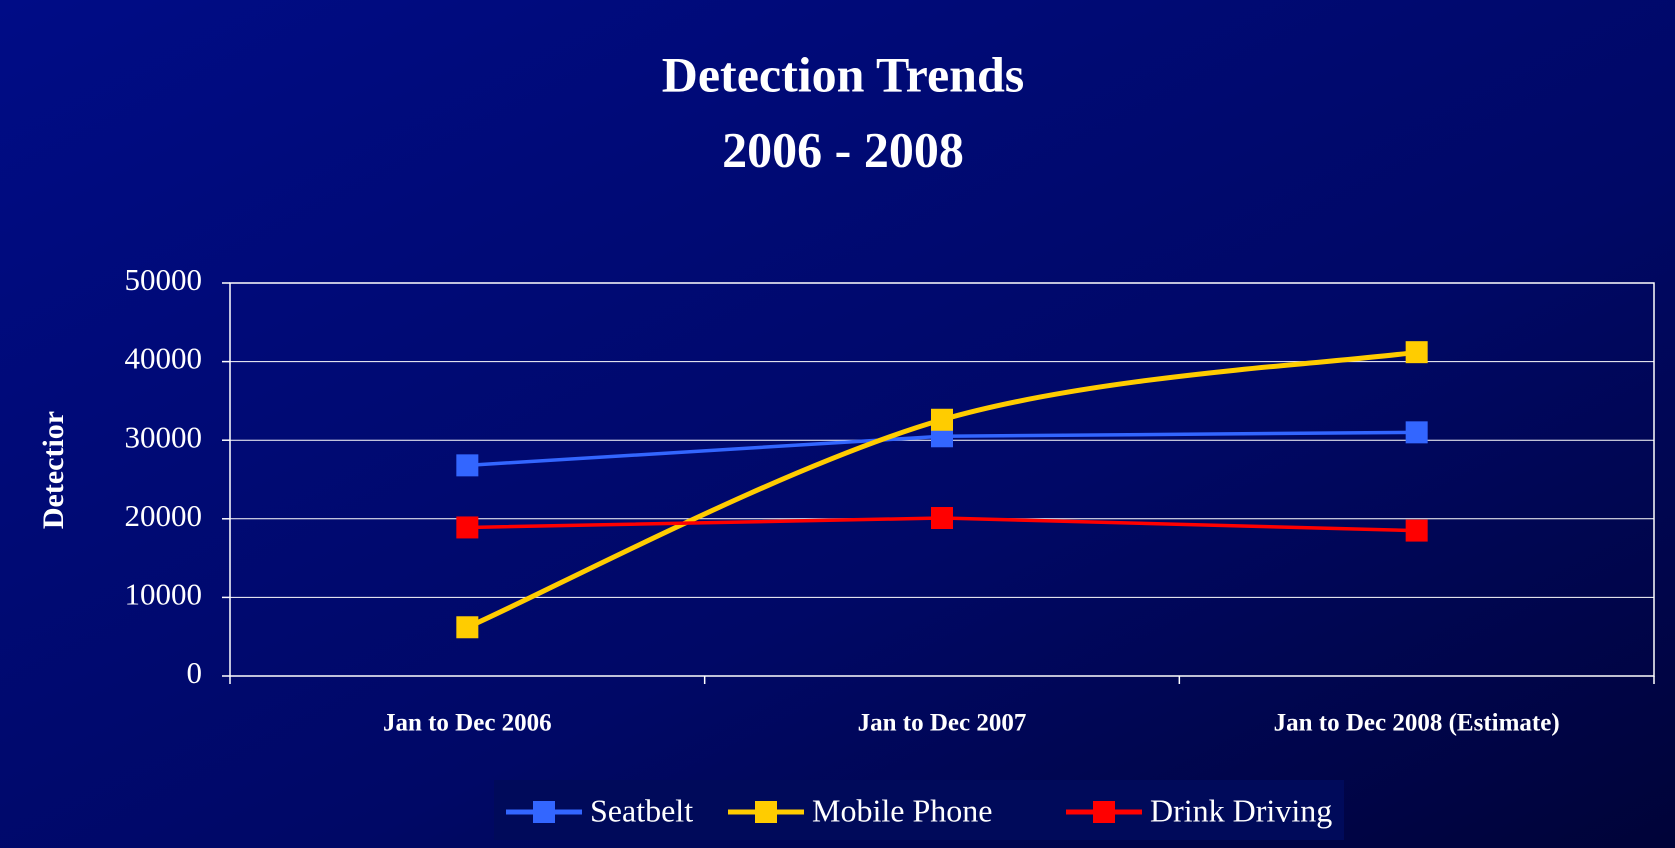 The image size is (1675, 848). What do you see at coordinates (843, 74) in the screenshot?
I see `chart-title: Detection Trends` at bounding box center [843, 74].